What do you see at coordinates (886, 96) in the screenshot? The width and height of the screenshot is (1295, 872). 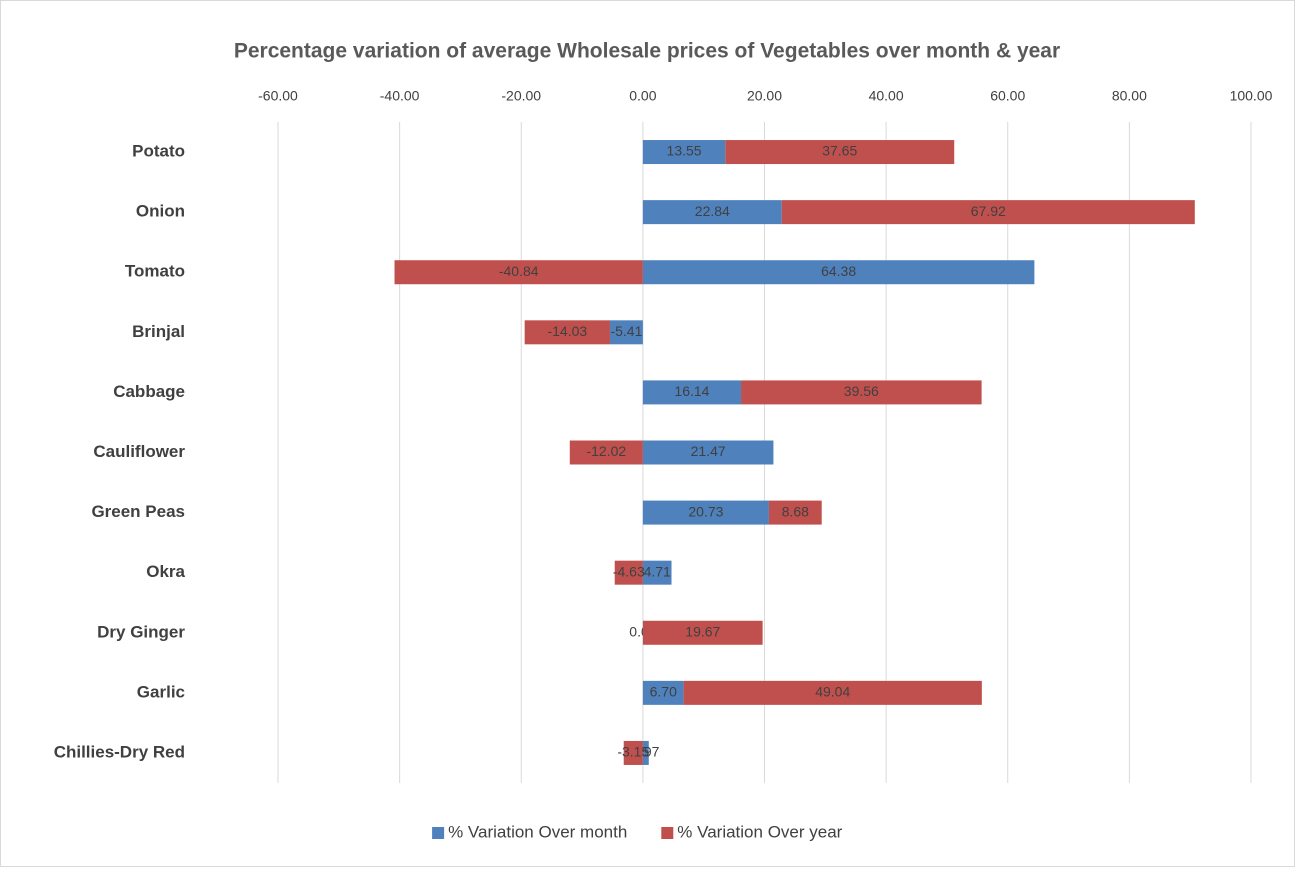 I see `x-tick-label: 40.00` at bounding box center [886, 96].